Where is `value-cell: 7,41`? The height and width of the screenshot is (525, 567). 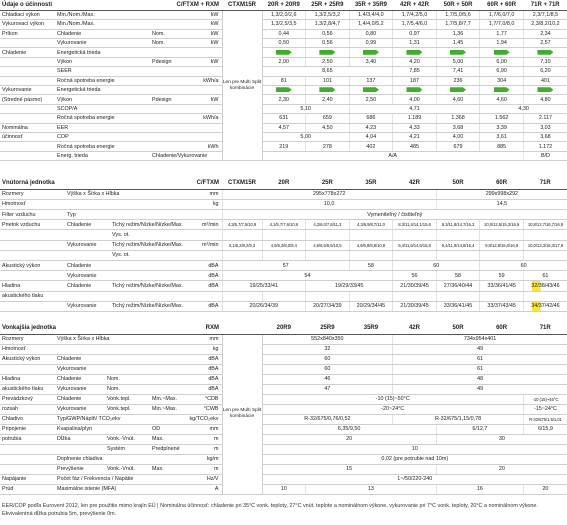 value-cell: 7,41 is located at coordinates (457, 71).